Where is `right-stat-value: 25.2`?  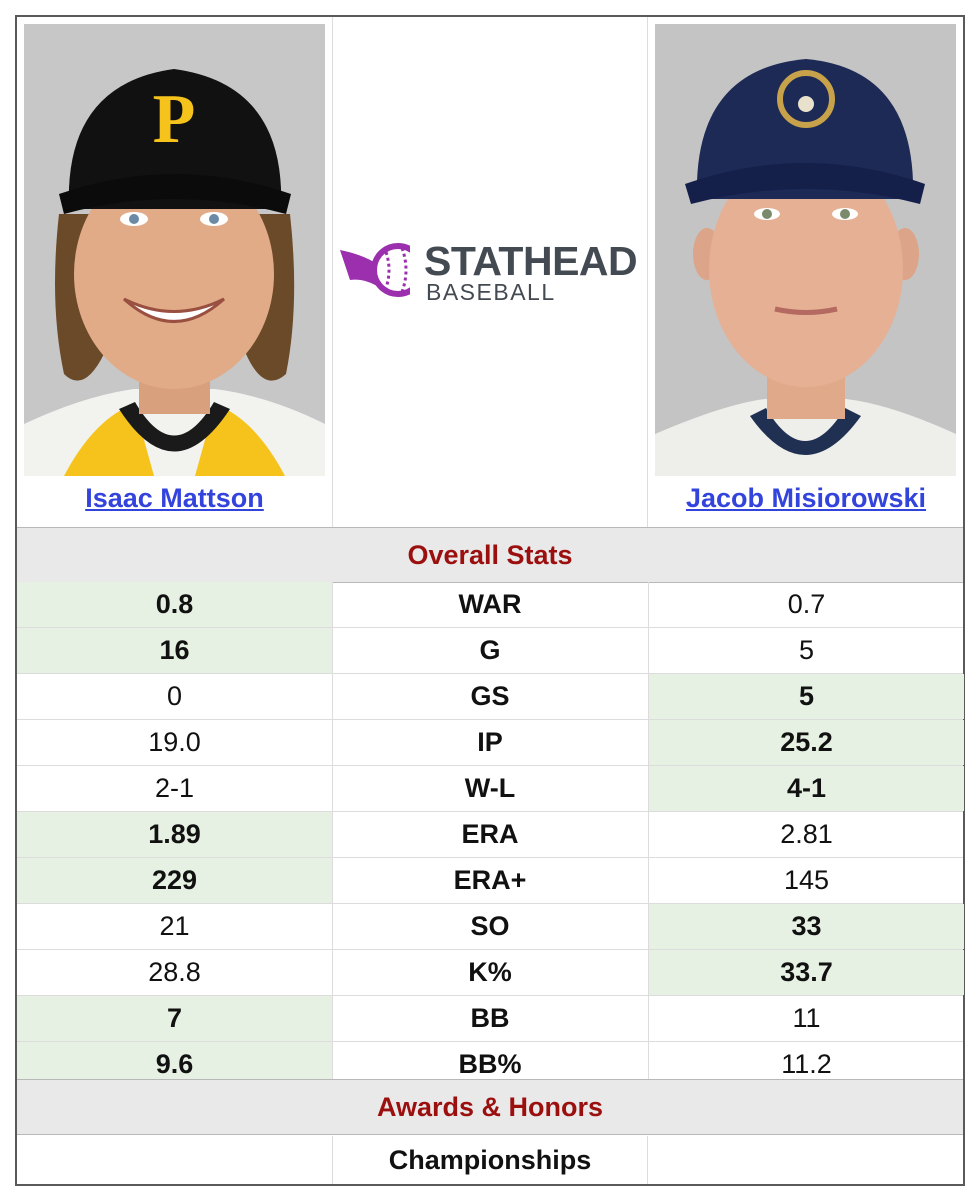
right-stat-value: 25.2 is located at coordinates (806, 742).